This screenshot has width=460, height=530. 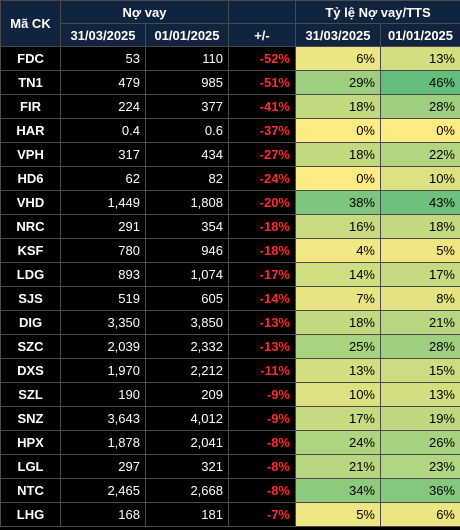 What do you see at coordinates (230, 226) in the screenshot?
I see `table-row: NRC 291 354 -18% 16% 18%` at bounding box center [230, 226].